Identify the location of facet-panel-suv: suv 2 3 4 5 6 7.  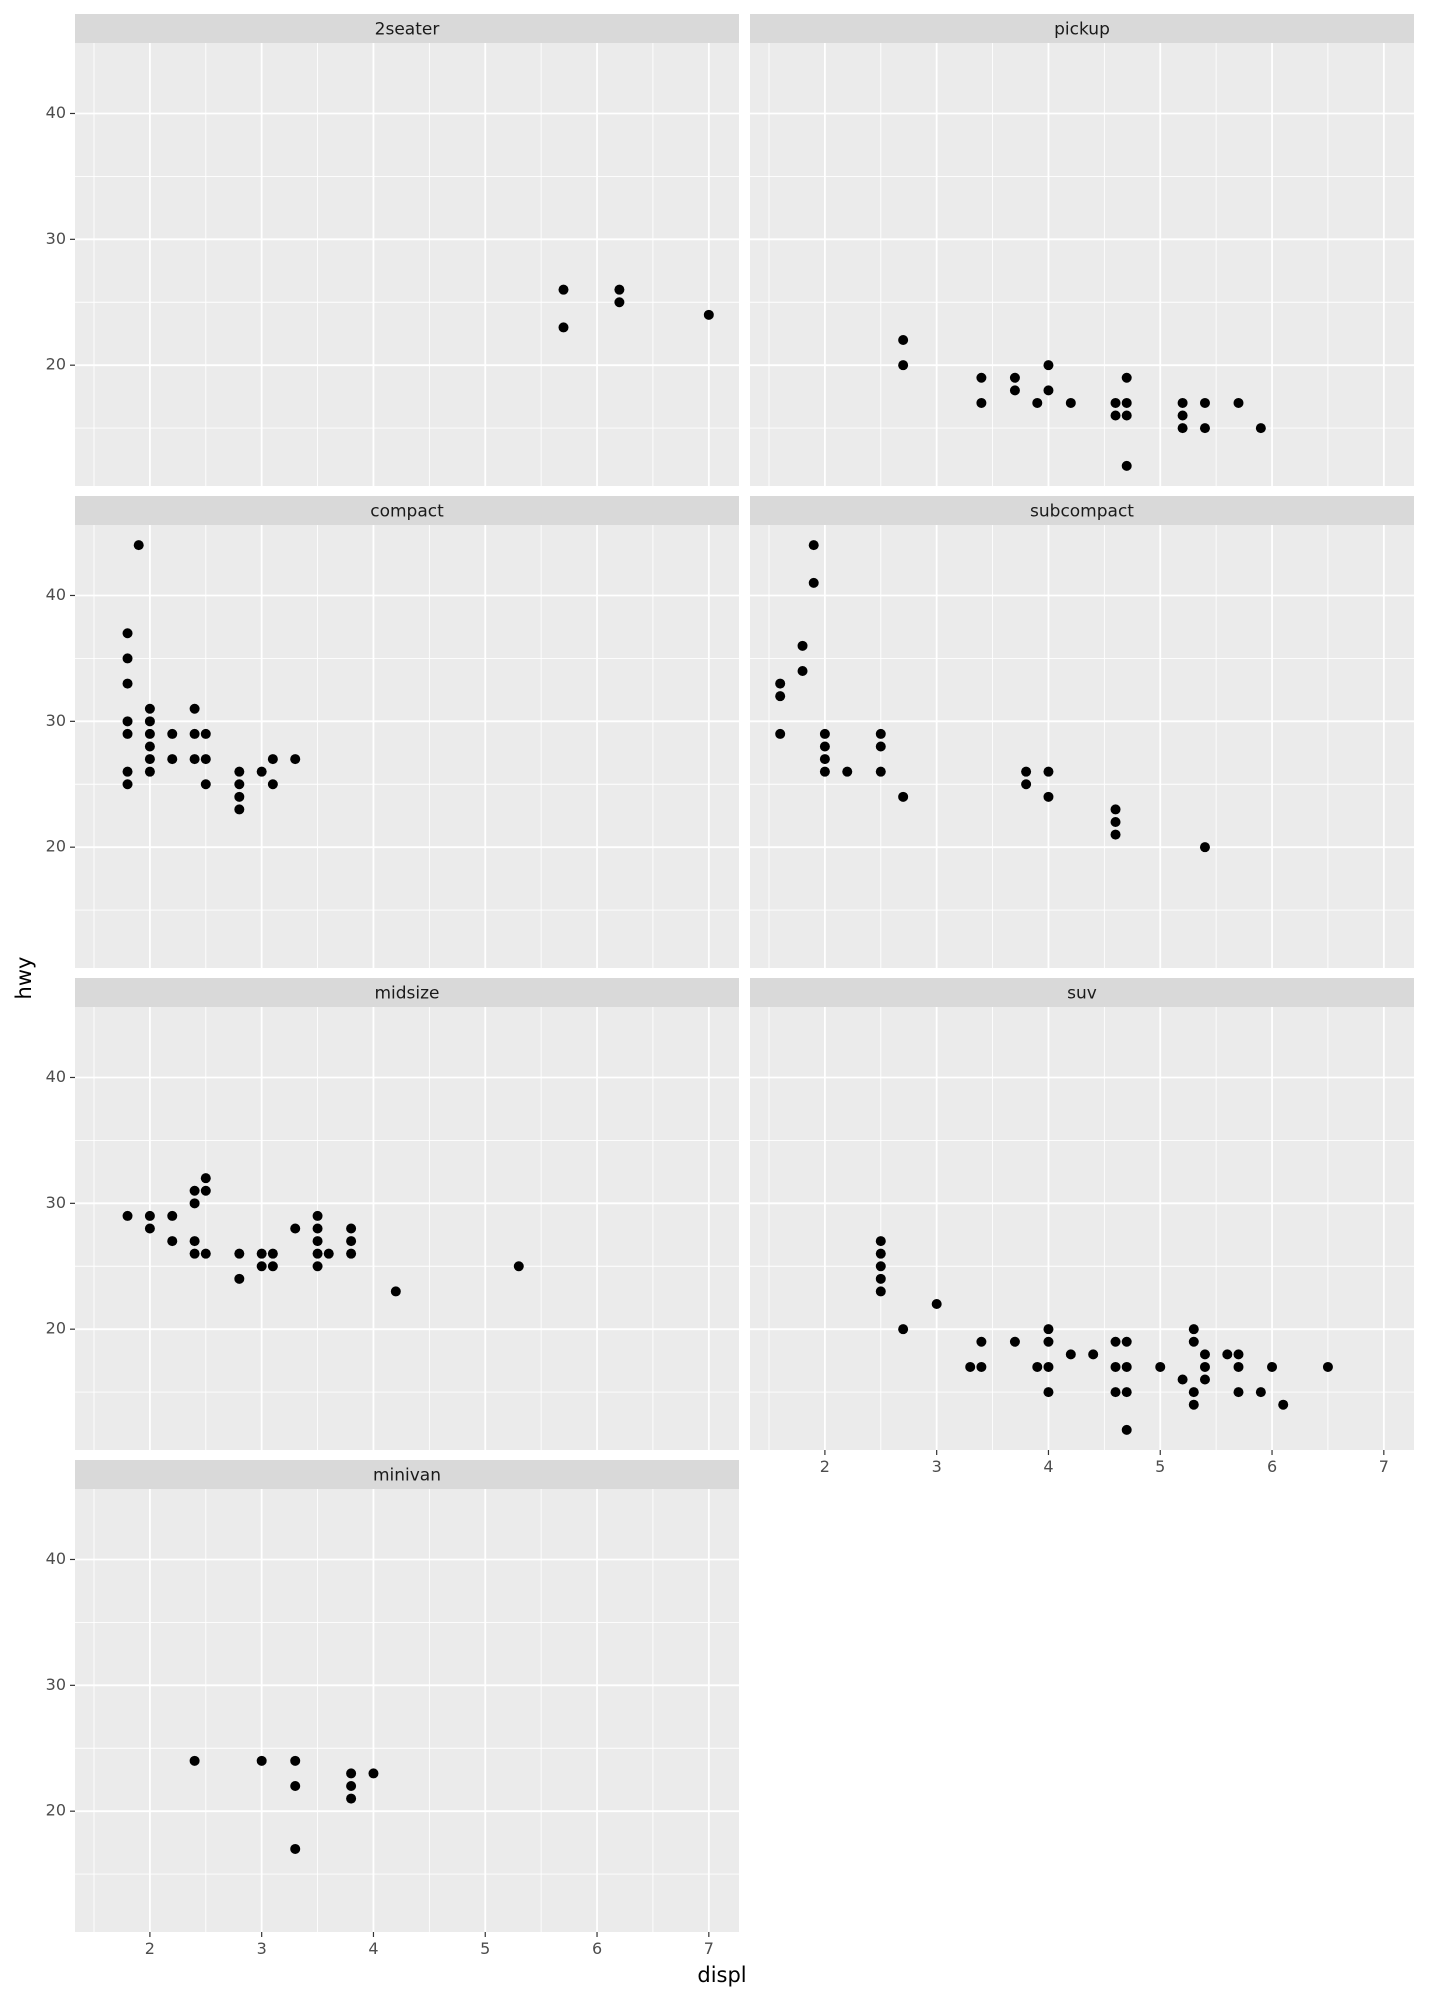
(1082, 1227).